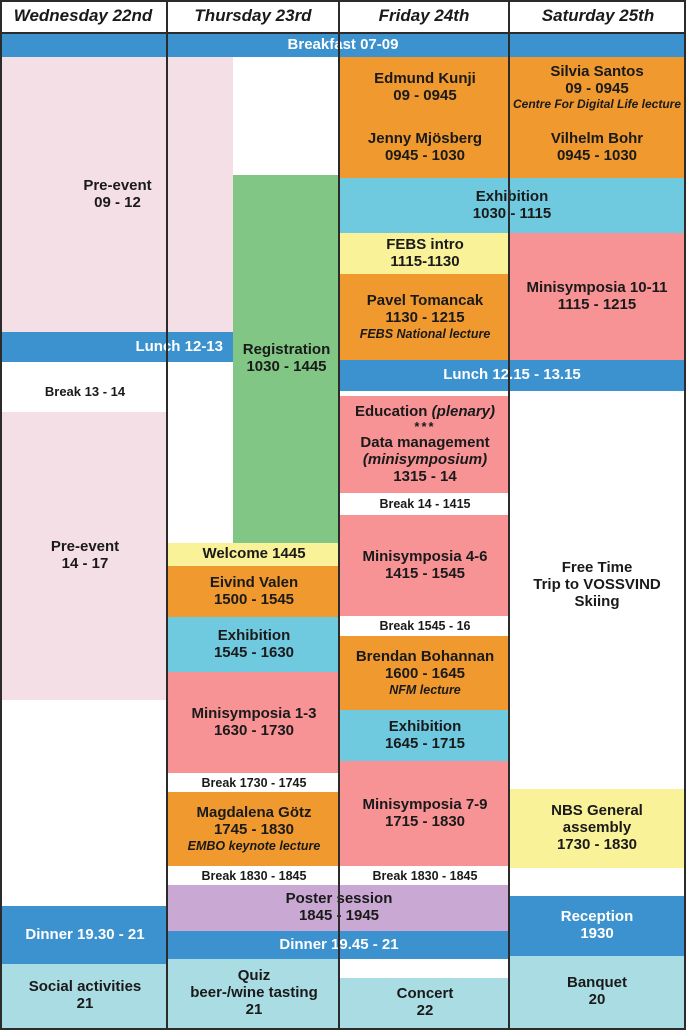  What do you see at coordinates (512, 196) in the screenshot?
I see `friday-exhibition-morning-title: Exhibition` at bounding box center [512, 196].